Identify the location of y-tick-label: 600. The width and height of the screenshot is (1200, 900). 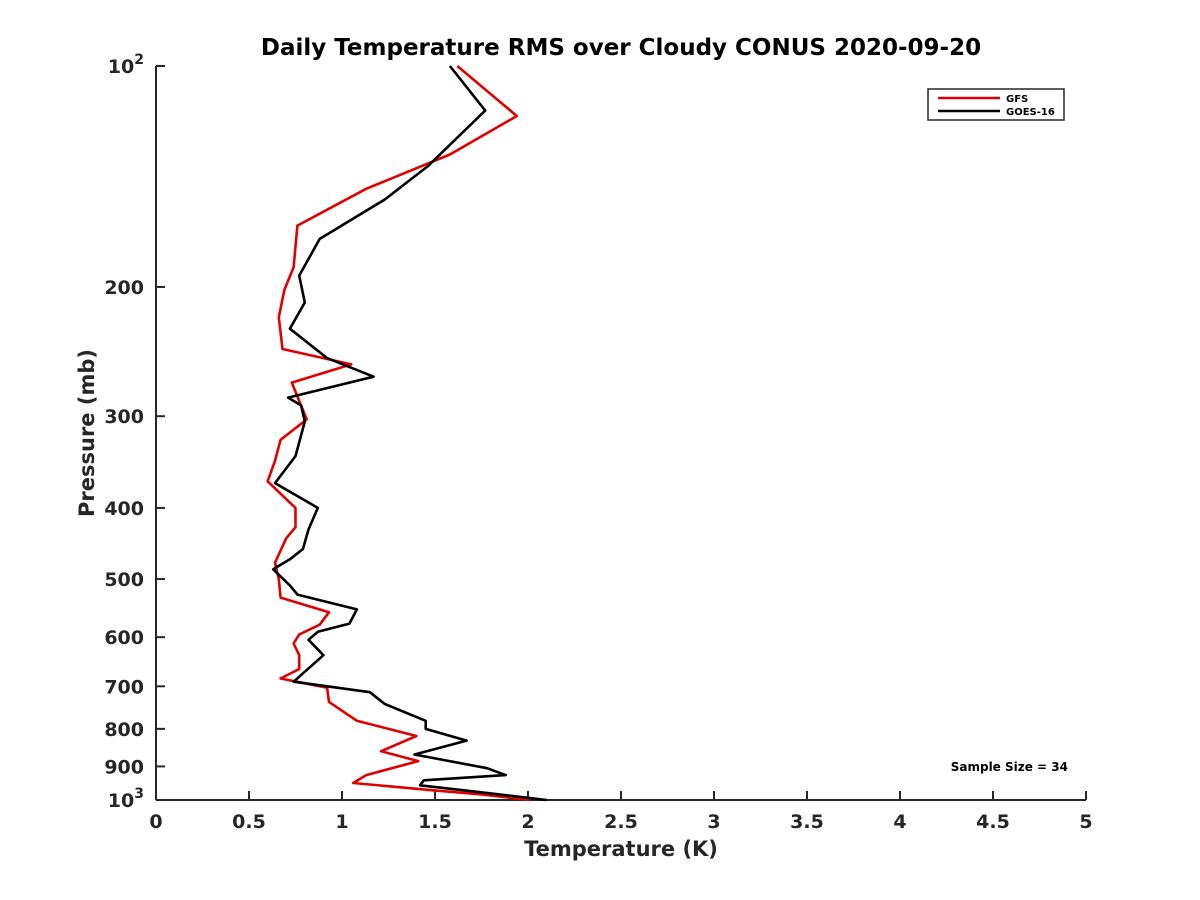
(124, 638).